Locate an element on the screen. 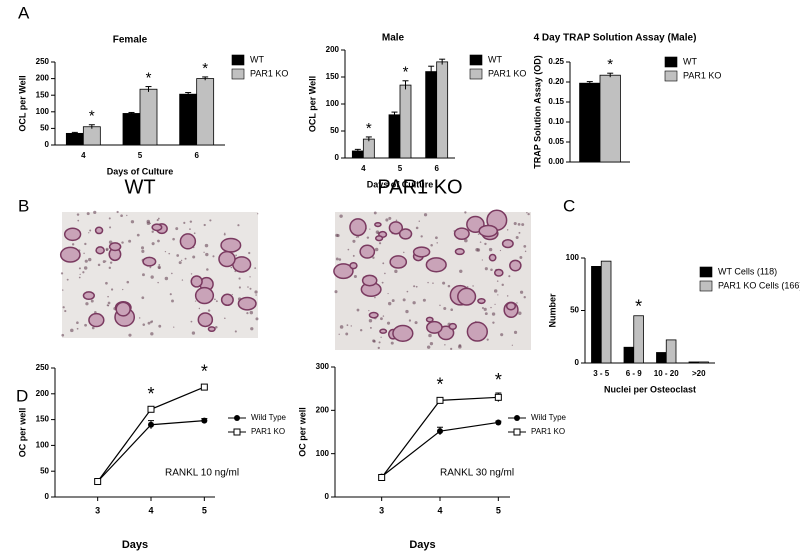 Image resolution: width=800 pixels, height=558 pixels. y-axis-label: OC per well is located at coordinates (302, 432).